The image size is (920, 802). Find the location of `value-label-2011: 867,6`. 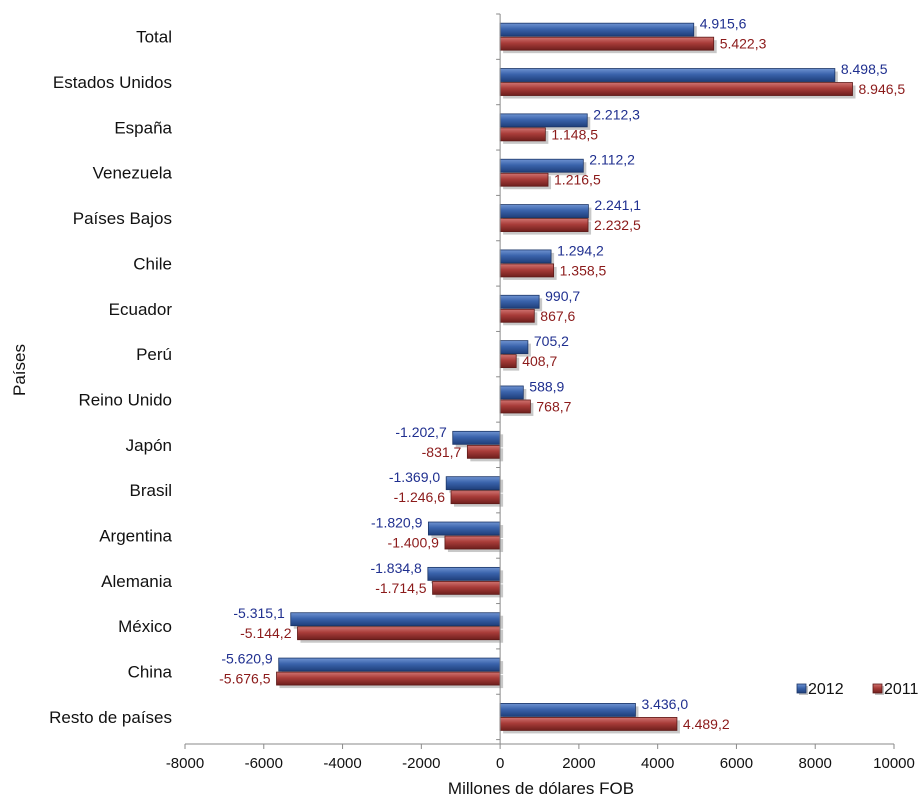

value-label-2011: 867,6 is located at coordinates (557, 316).